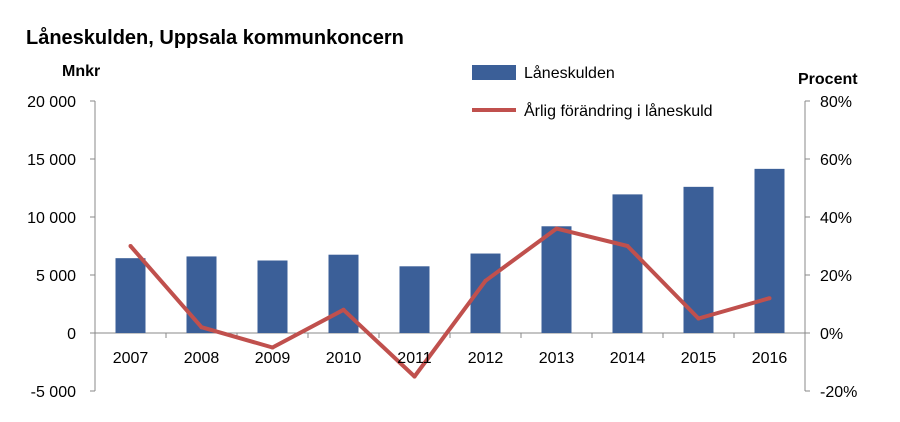 The height and width of the screenshot is (422, 900). I want to click on left-tick-label: 15 000, so click(51, 160).